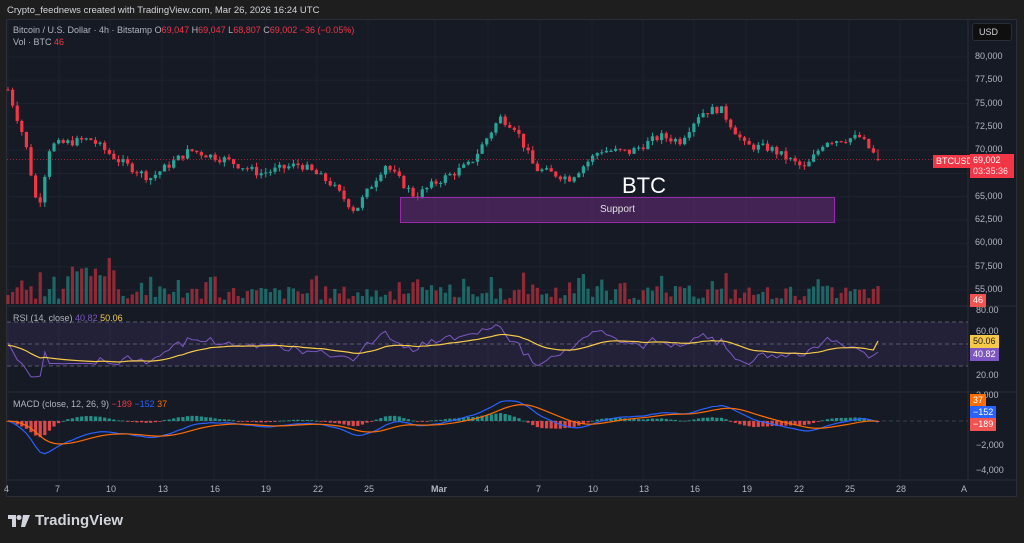 The height and width of the screenshot is (543, 1024). I want to click on macd-signal-tag: 37, so click(978, 400).